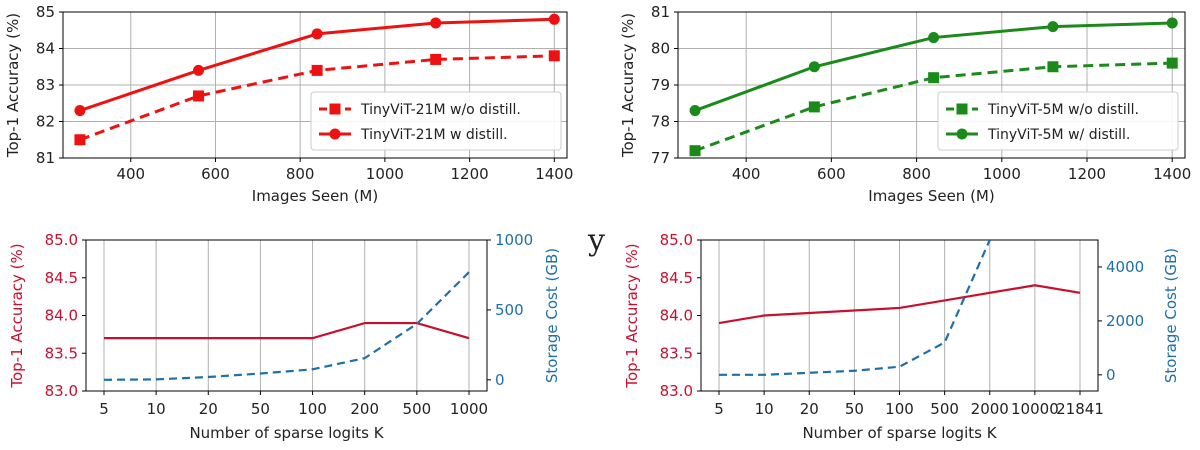 Image resolution: width=1200 pixels, height=450 pixels. I want to click on y-tick-label: 77, so click(660, 158).